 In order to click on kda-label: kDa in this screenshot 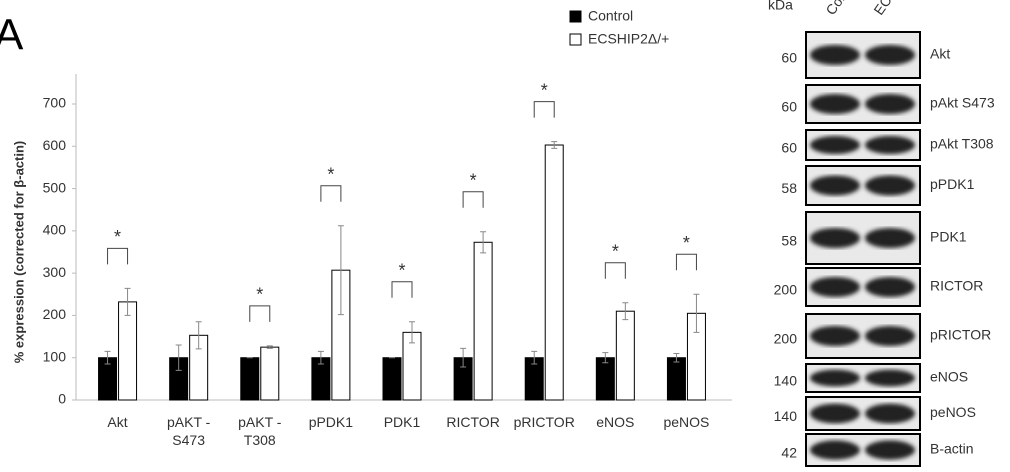, I will do `click(780, 6)`.